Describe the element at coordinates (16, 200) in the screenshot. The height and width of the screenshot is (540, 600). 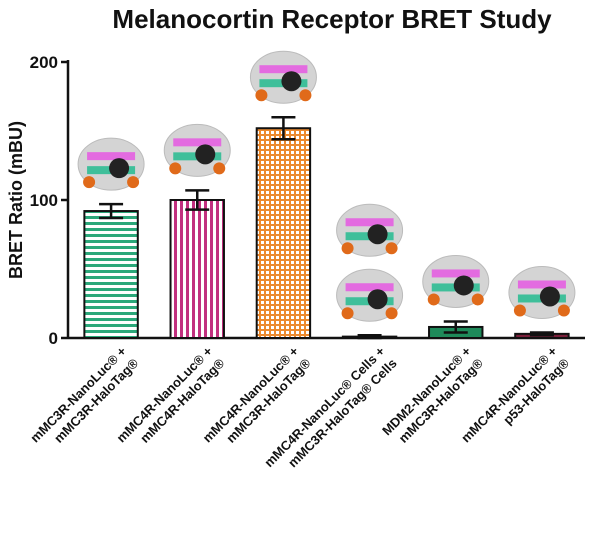
I see `y-axis-label: BRET Ratio (mBU)` at that location.